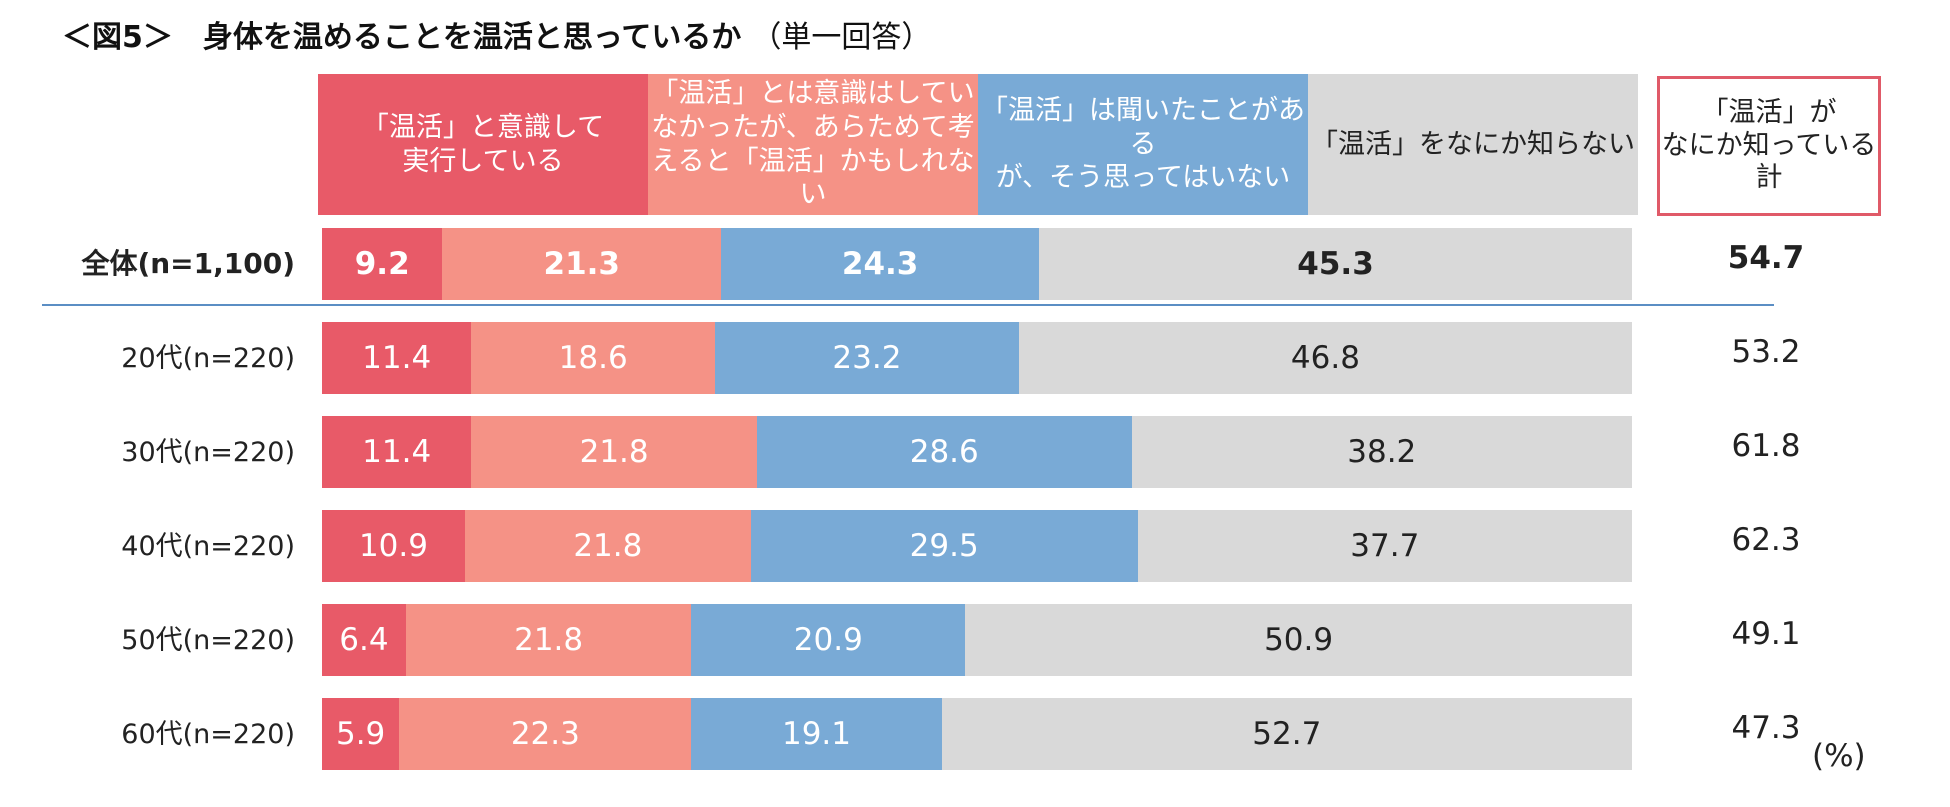  I want to click on chart-title: ＜図5＞ 身体を温めることを温活と思っているか （単一回答）, so click(496, 34).